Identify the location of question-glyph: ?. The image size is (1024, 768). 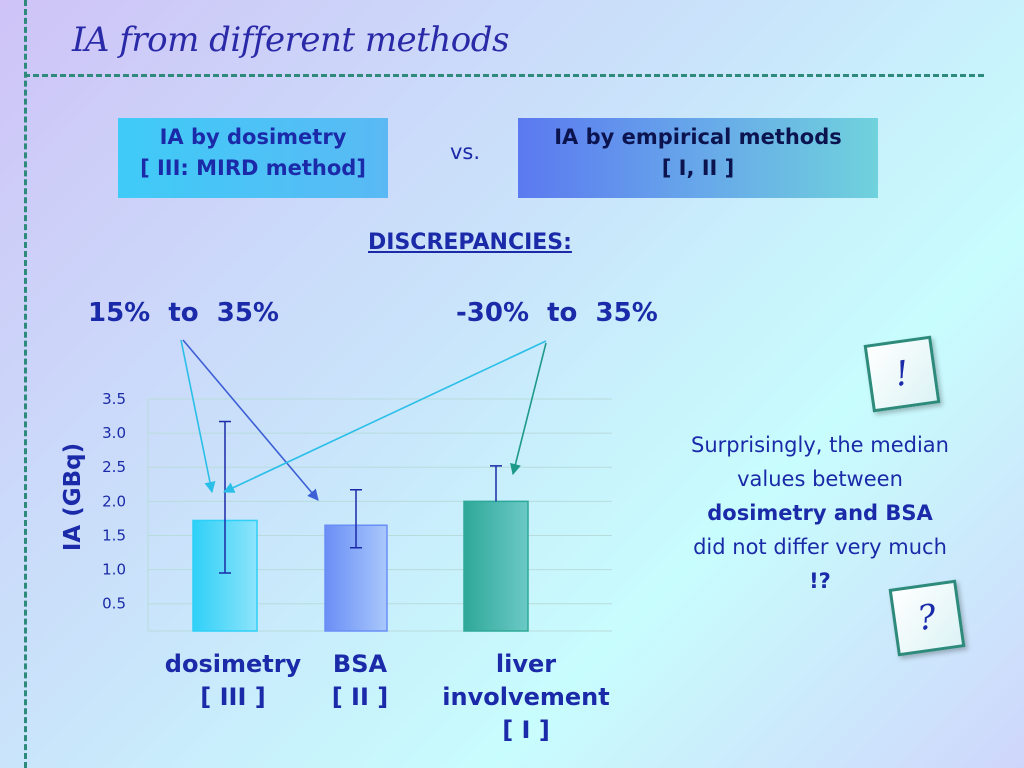
(927, 618).